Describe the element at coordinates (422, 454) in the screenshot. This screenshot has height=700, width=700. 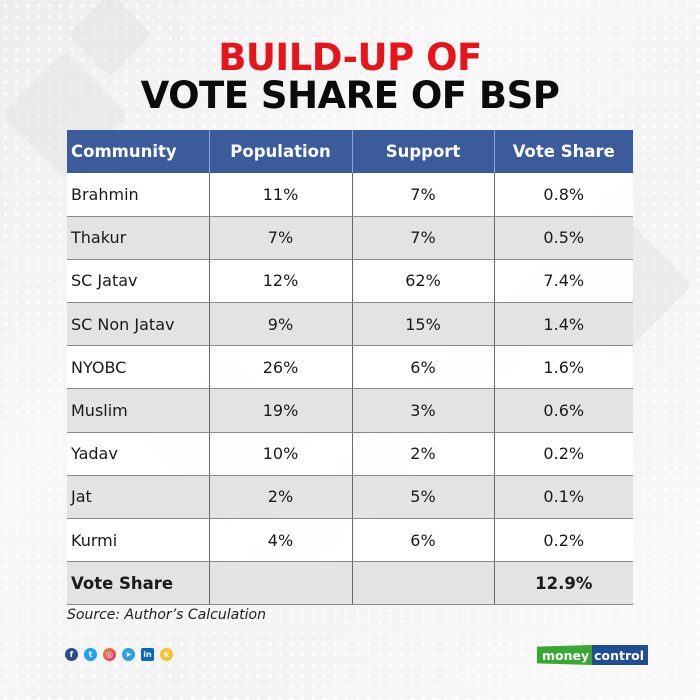
I see `support-cell: 2%` at that location.